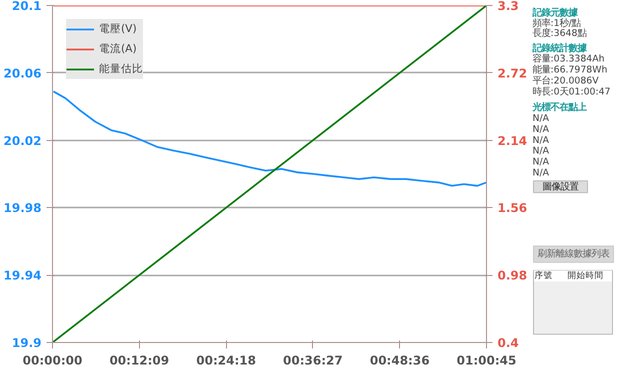 Image resolution: width=640 pixels, height=370 pixels. What do you see at coordinates (508, 343) in the screenshot?
I see `y2-tick-label: 0.4` at bounding box center [508, 343].